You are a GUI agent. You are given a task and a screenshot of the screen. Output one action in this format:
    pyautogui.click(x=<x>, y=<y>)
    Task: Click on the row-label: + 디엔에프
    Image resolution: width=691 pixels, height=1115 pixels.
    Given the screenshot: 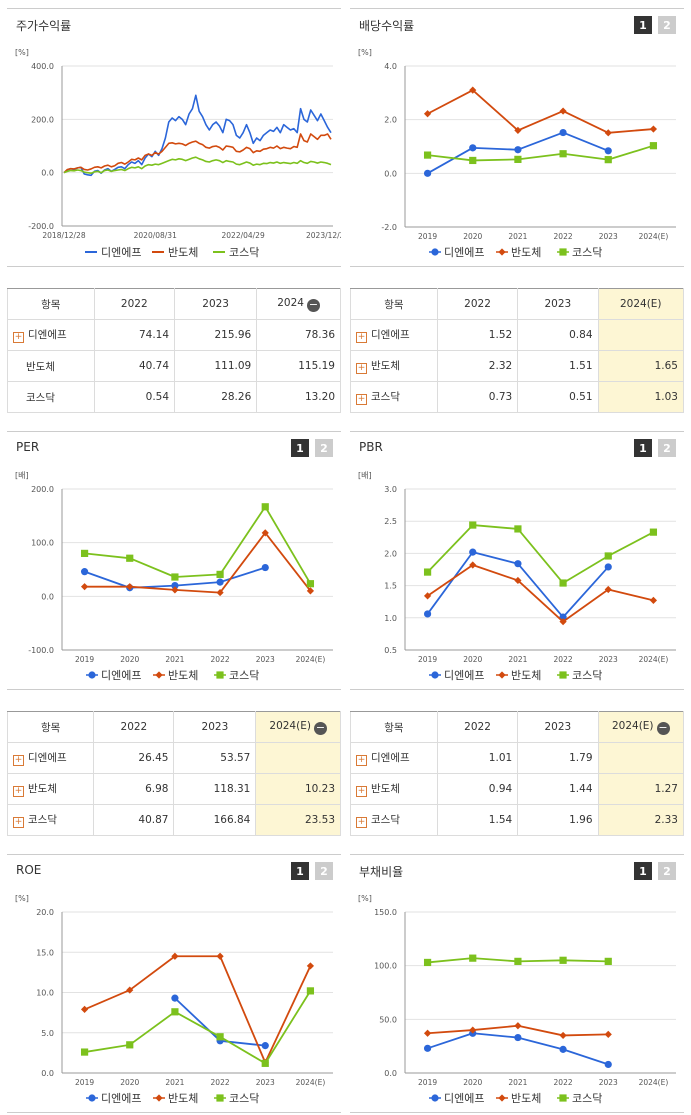 What is the action you would take?
    pyautogui.click(x=50, y=758)
    